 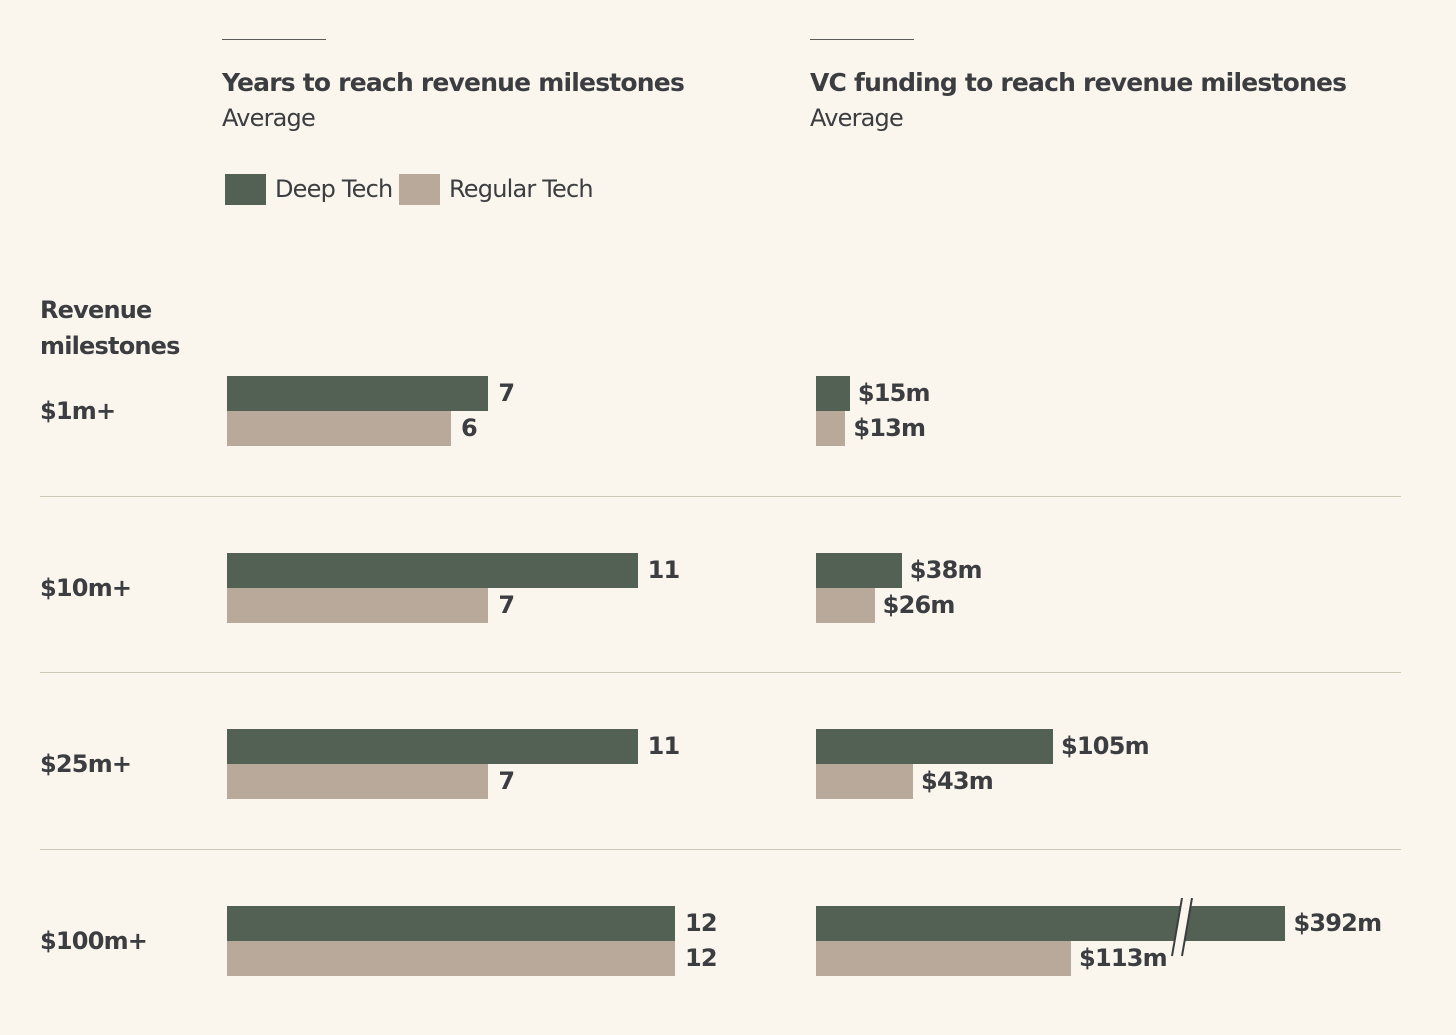 I want to click on right-title-rule, so click(x=862, y=39).